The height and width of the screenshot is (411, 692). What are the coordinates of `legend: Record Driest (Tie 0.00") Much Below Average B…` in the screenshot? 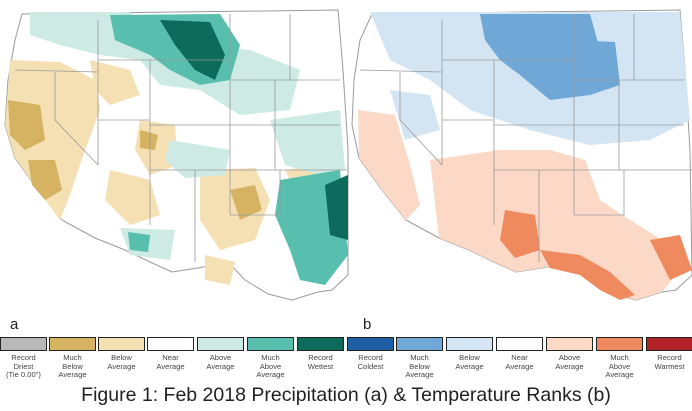 It's located at (346, 362).